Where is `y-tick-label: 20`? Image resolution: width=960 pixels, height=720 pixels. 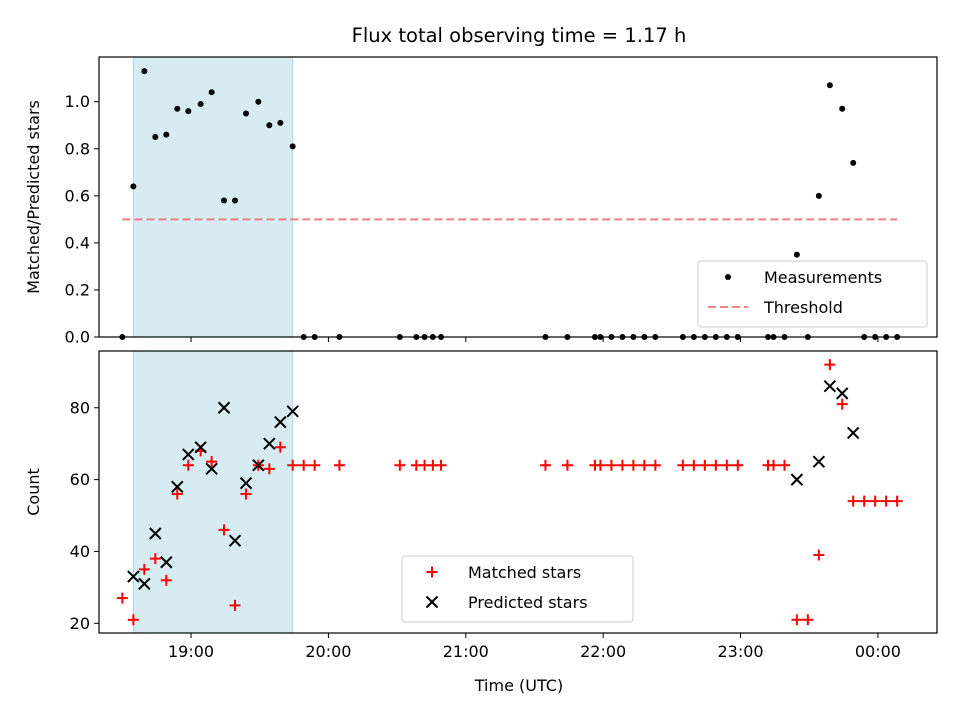
y-tick-label: 20 is located at coordinates (80, 623).